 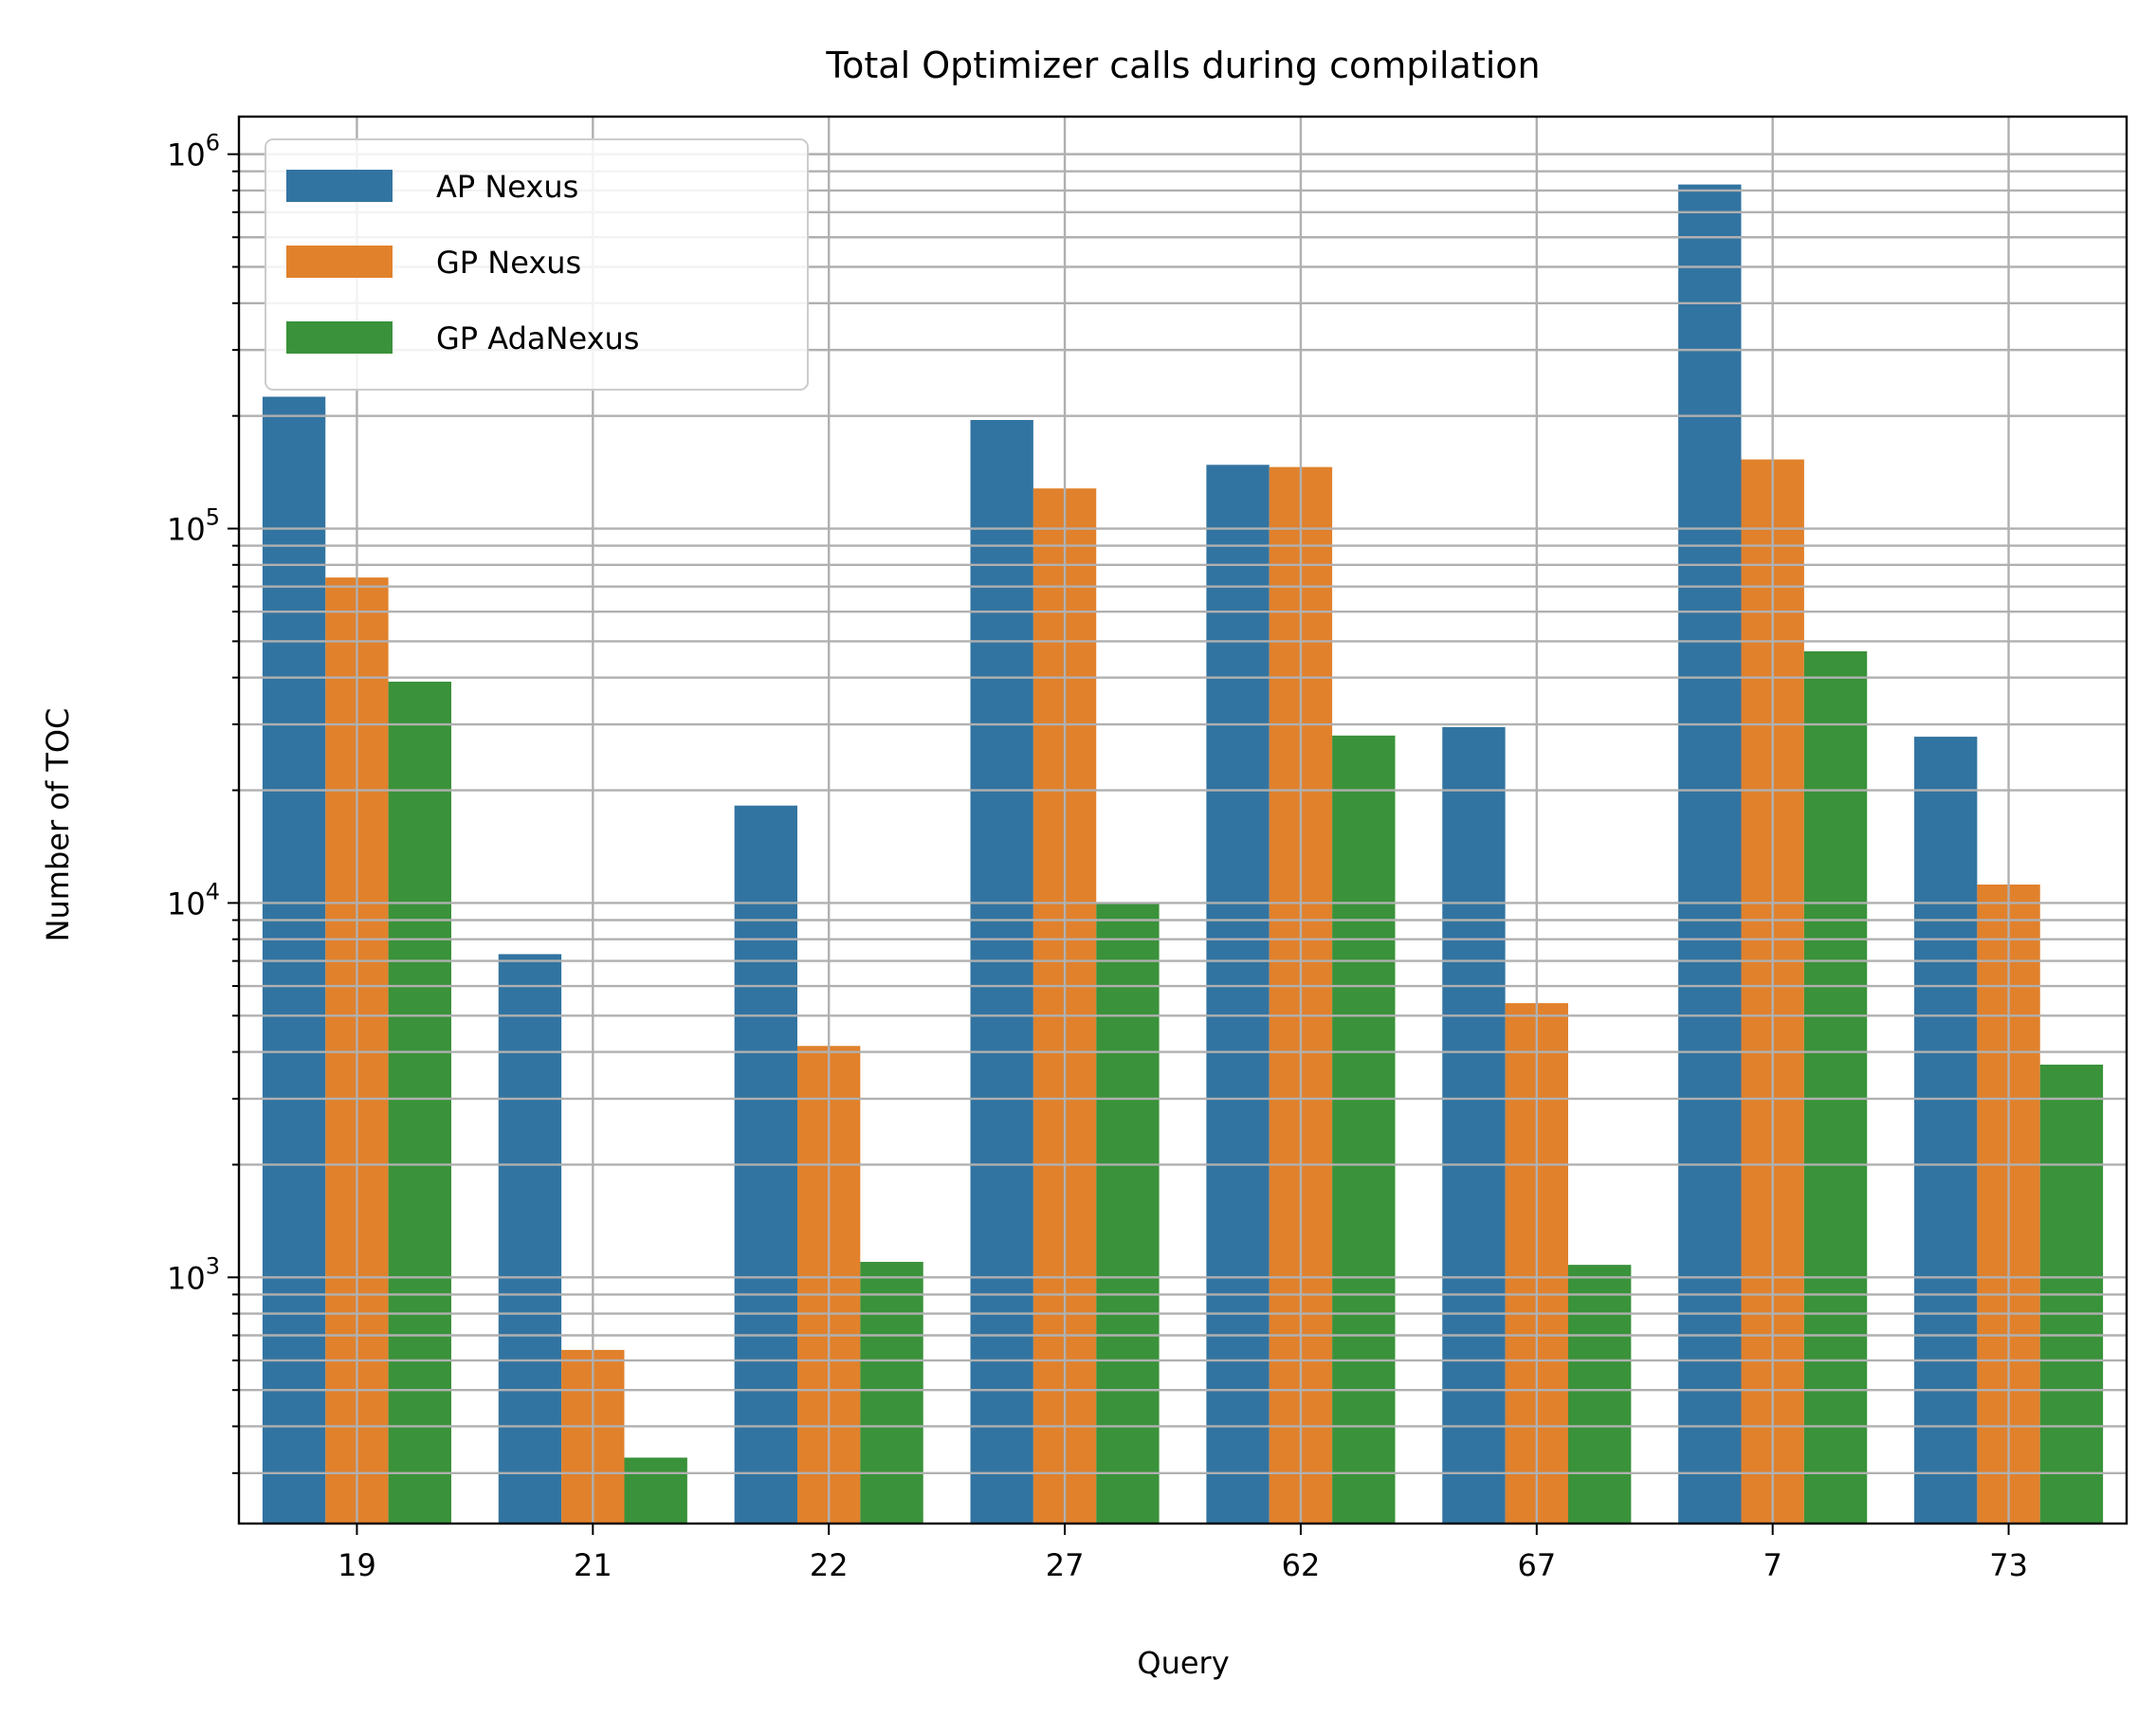 I want to click on bar-gp-adanexus-q7, so click(x=1835, y=1088).